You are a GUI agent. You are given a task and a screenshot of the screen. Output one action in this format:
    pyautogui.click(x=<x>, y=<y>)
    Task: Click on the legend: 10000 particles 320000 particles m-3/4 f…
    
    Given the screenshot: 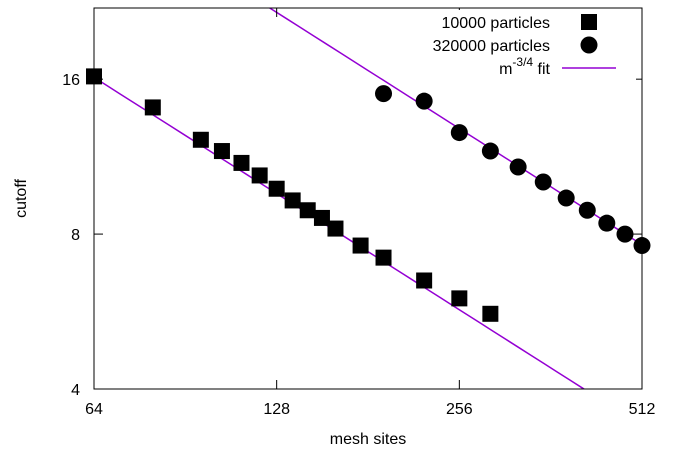 What is the action you would take?
    pyautogui.click(x=518, y=45)
    